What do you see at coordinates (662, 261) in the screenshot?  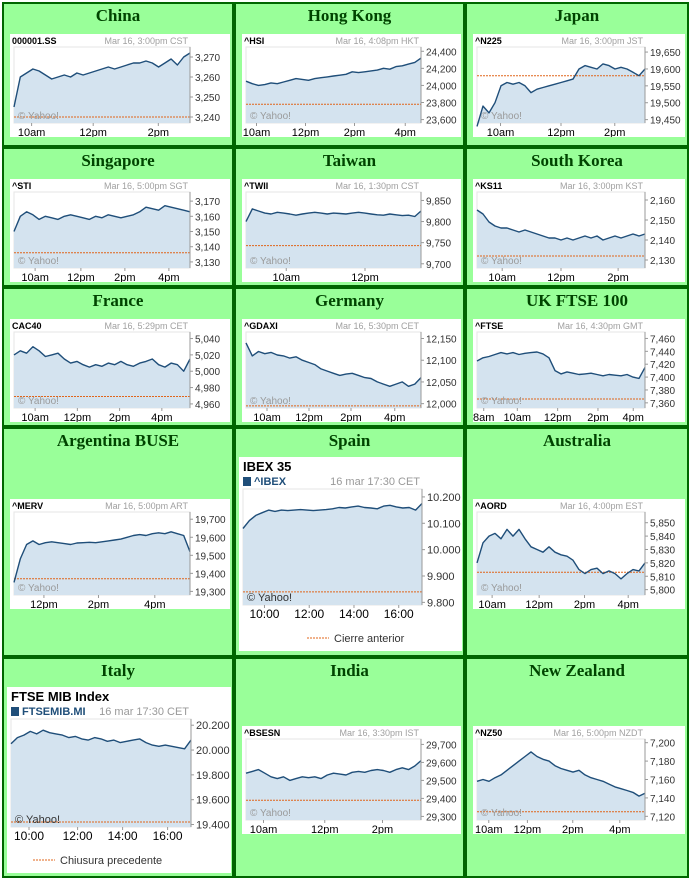 I see `y-tick-label: 2,130` at bounding box center [662, 261].